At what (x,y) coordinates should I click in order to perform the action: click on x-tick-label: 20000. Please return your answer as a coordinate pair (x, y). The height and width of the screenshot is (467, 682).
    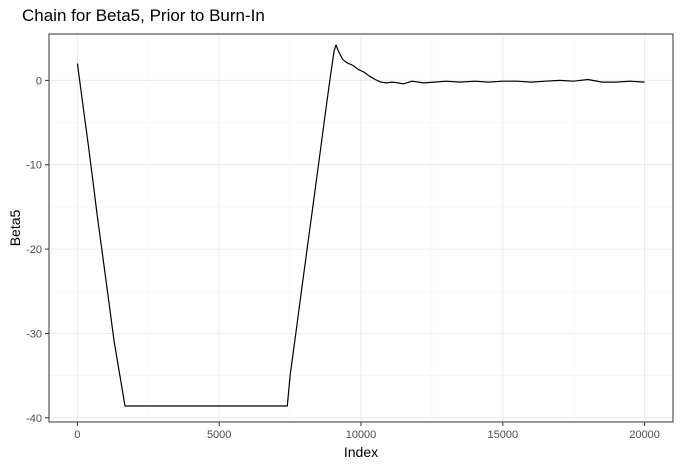
    Looking at the image, I should click on (644, 435).